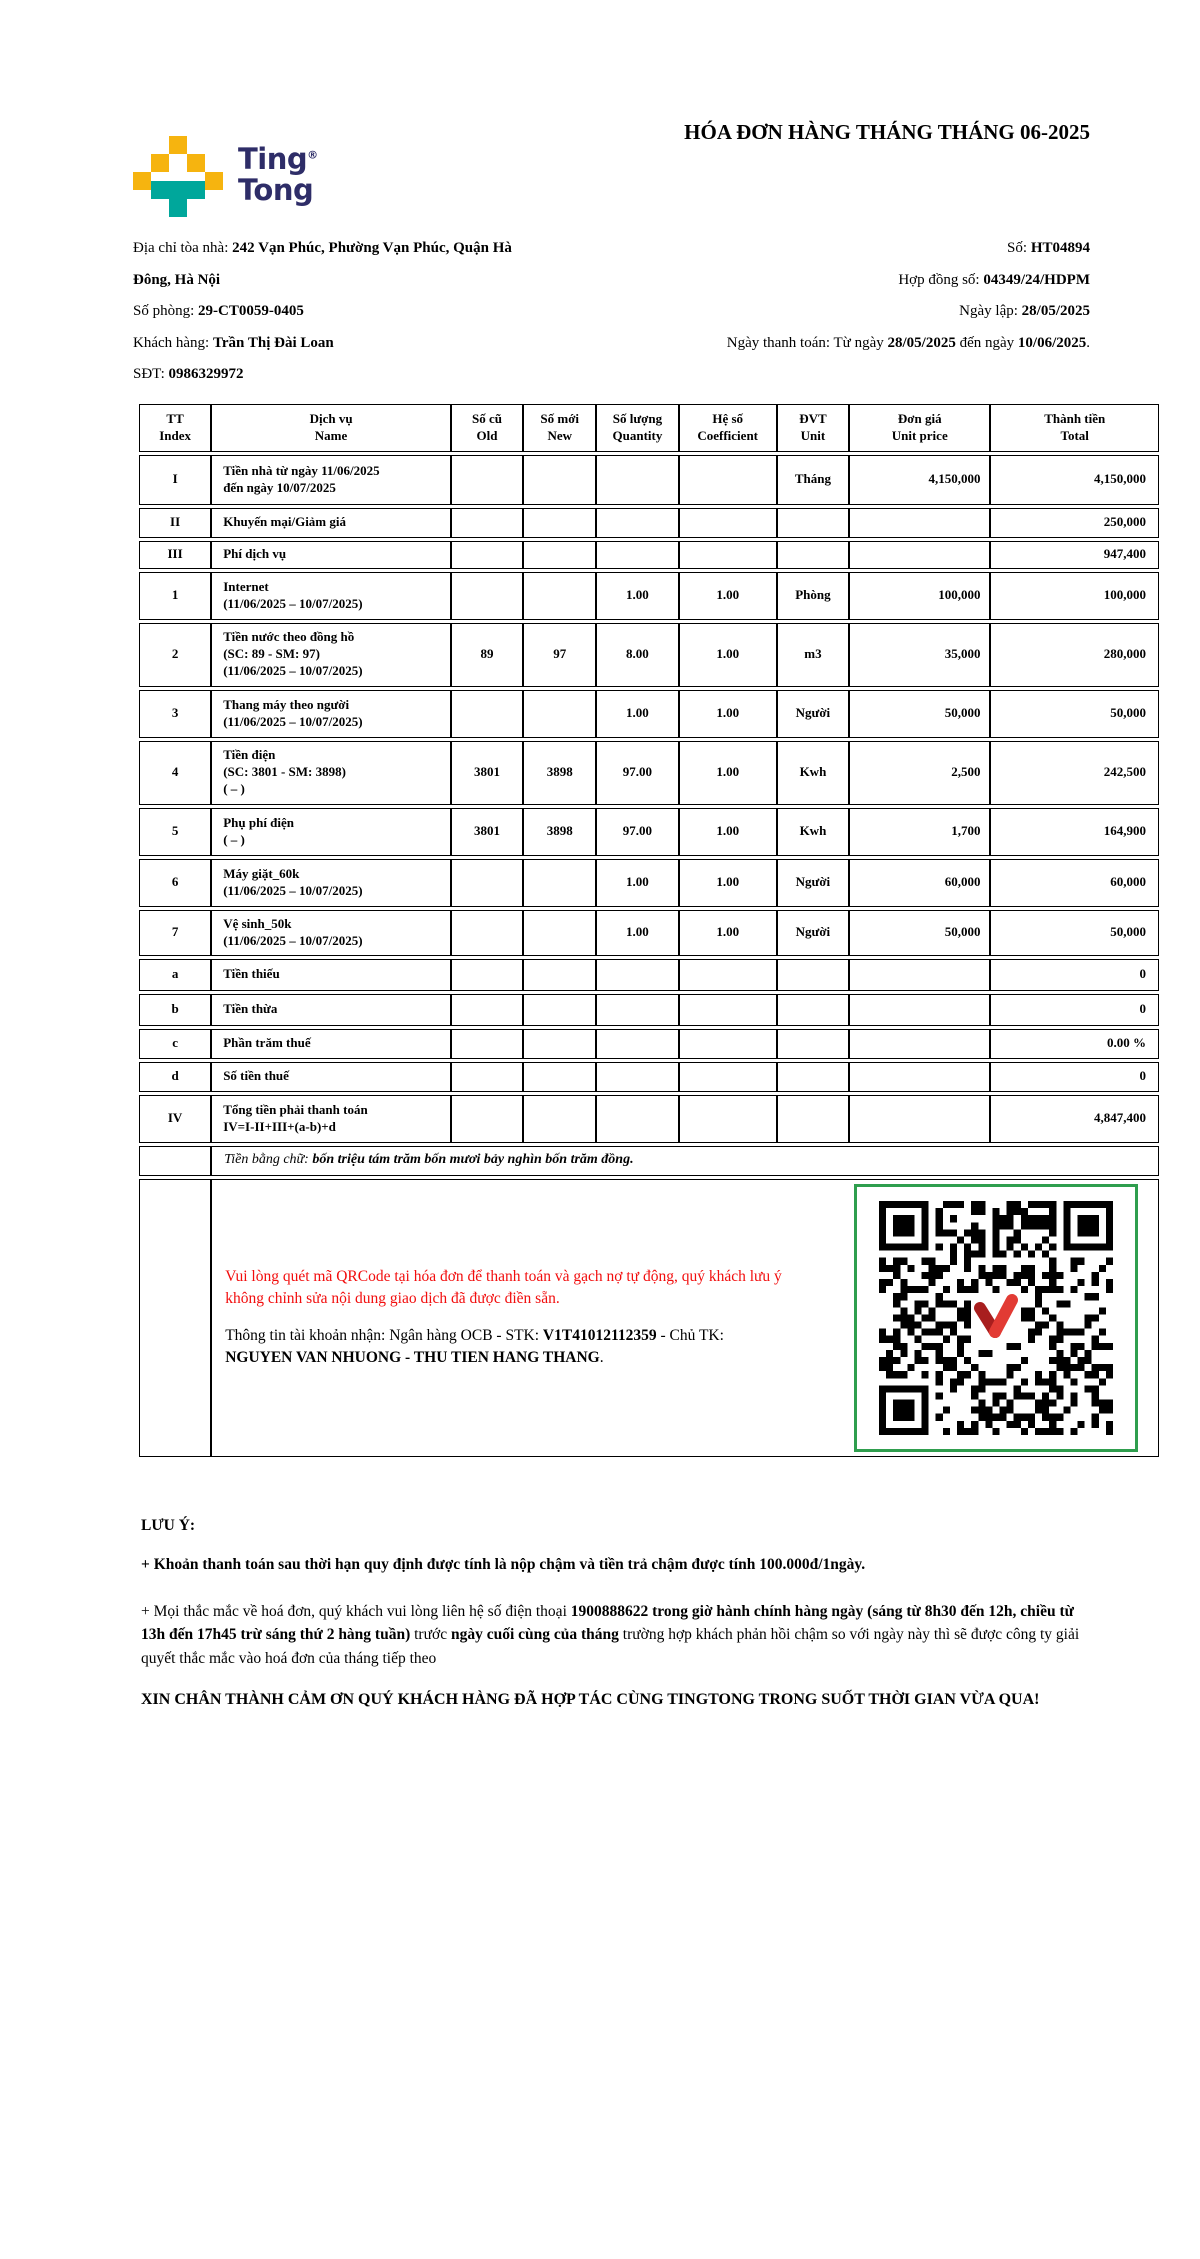  What do you see at coordinates (941, 279) in the screenshot?
I see `text-run: Hợp đồng số:` at bounding box center [941, 279].